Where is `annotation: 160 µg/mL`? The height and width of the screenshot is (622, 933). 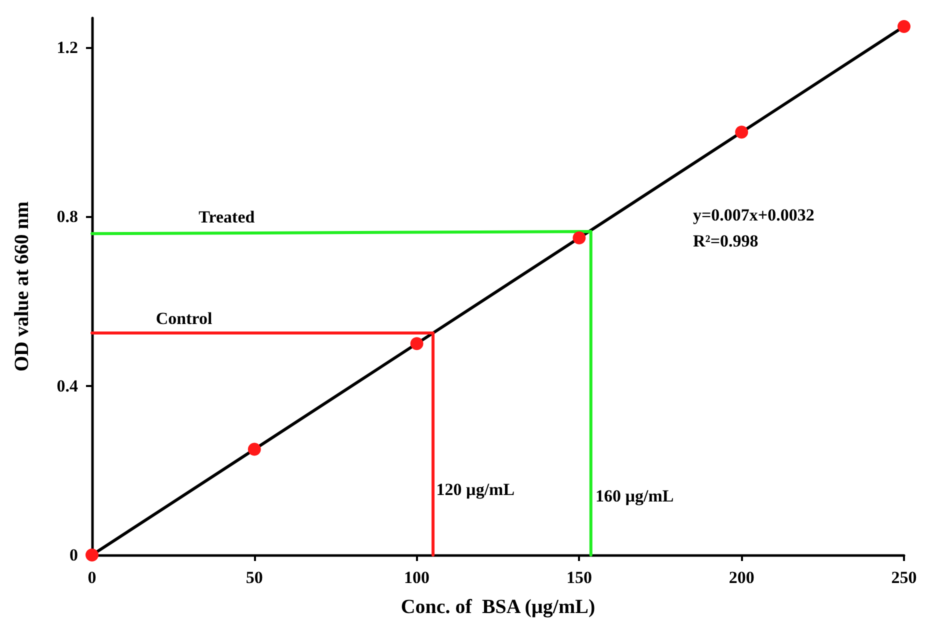 annotation: 160 µg/mL is located at coordinates (634, 496).